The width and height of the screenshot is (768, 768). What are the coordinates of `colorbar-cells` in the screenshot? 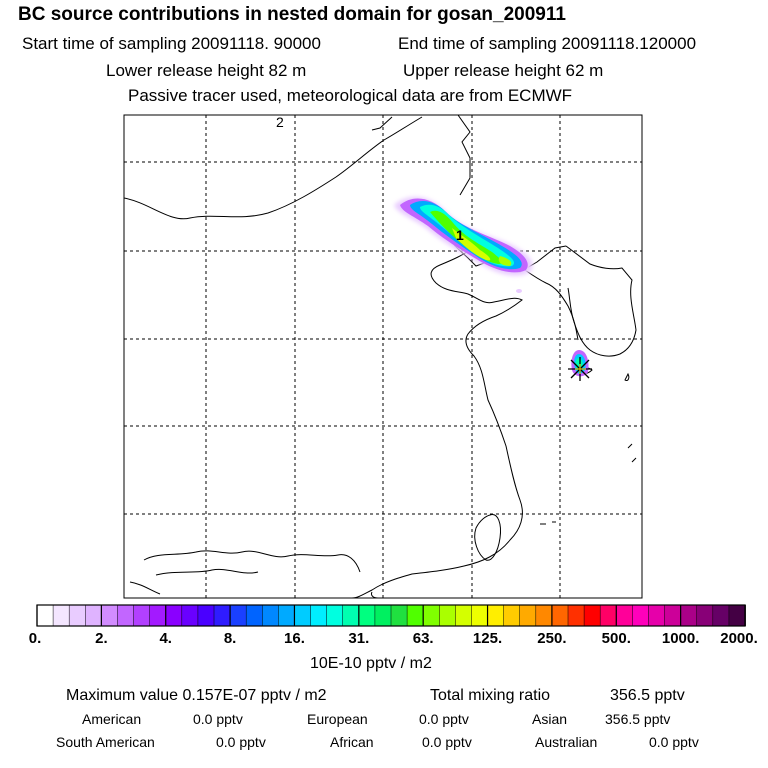 It's located at (391, 615).